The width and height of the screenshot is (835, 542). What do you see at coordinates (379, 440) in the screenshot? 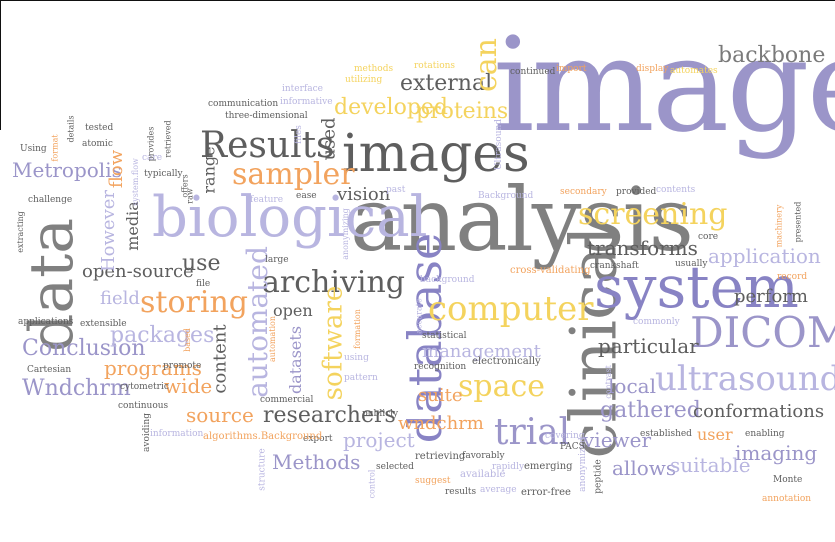
I see `word-project: project` at bounding box center [379, 440].